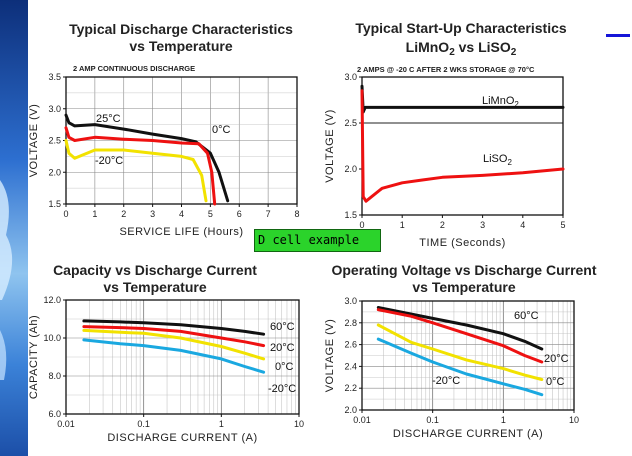 The width and height of the screenshot is (632, 456). What do you see at coordinates (181, 29) in the screenshot?
I see `chart-title: Typical Discharge Characteristics` at bounding box center [181, 29].